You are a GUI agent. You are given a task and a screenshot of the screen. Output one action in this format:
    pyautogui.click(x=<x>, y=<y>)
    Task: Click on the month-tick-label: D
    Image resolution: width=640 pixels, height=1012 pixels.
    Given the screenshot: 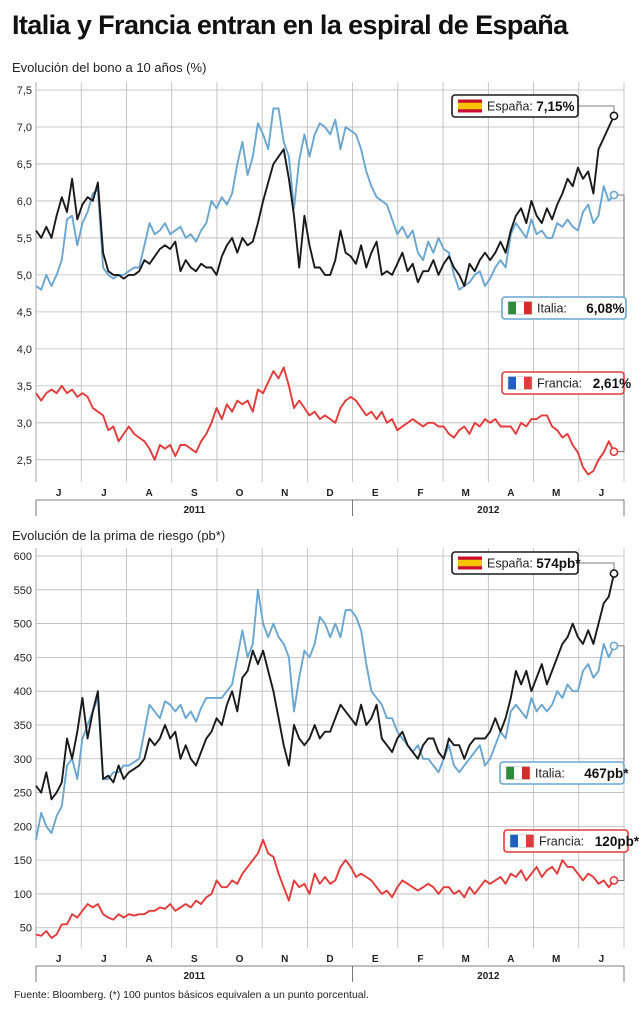 What is the action you would take?
    pyautogui.click(x=329, y=959)
    